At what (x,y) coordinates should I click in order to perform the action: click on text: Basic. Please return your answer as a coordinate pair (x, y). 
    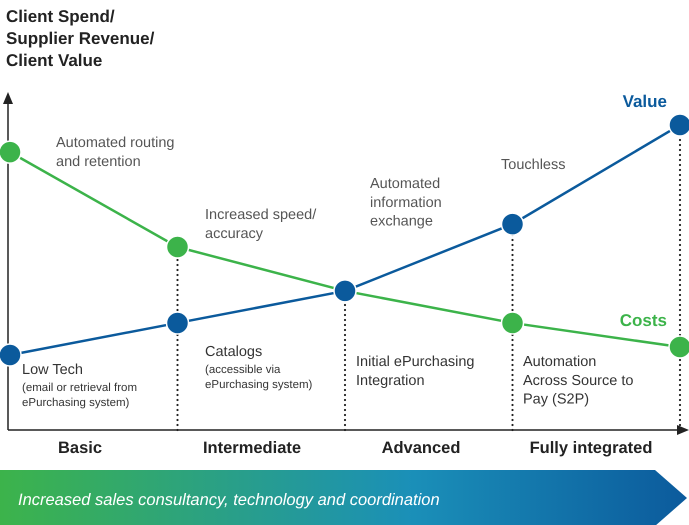
    Looking at the image, I should click on (80, 448).